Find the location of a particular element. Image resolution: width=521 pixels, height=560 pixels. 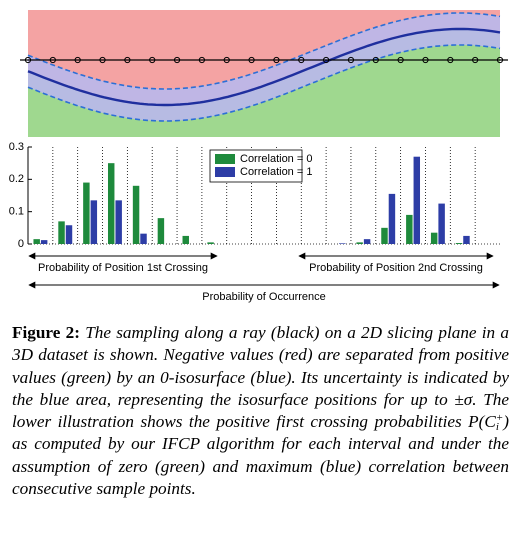

math-sub: i is located at coordinates (497, 427).